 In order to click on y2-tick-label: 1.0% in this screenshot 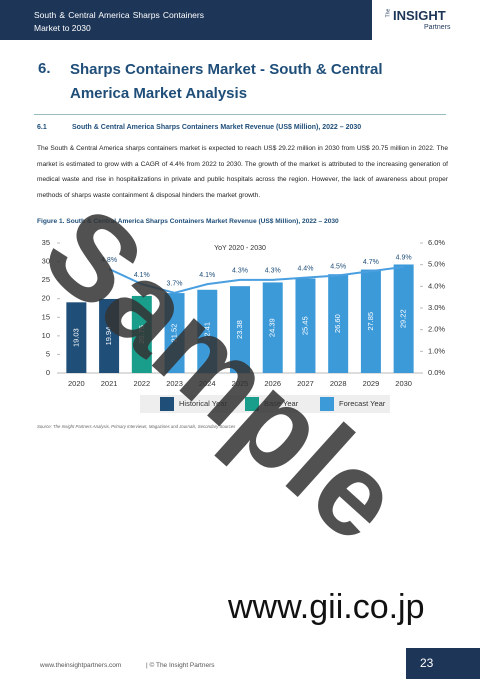, I will do `click(436, 350)`.